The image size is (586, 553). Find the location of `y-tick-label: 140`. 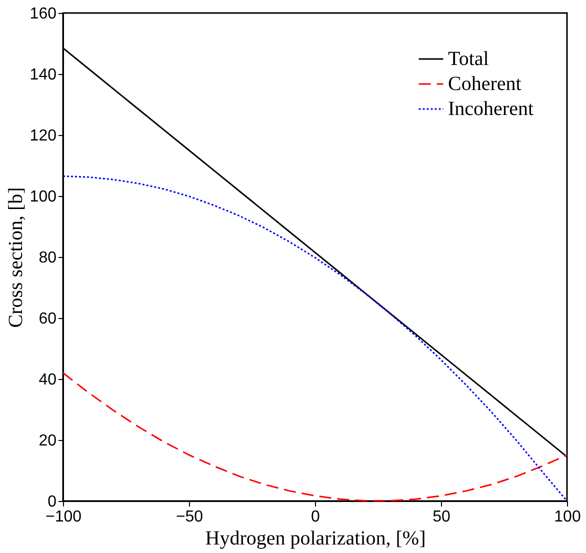

y-tick-label: 140 is located at coordinates (43, 75).